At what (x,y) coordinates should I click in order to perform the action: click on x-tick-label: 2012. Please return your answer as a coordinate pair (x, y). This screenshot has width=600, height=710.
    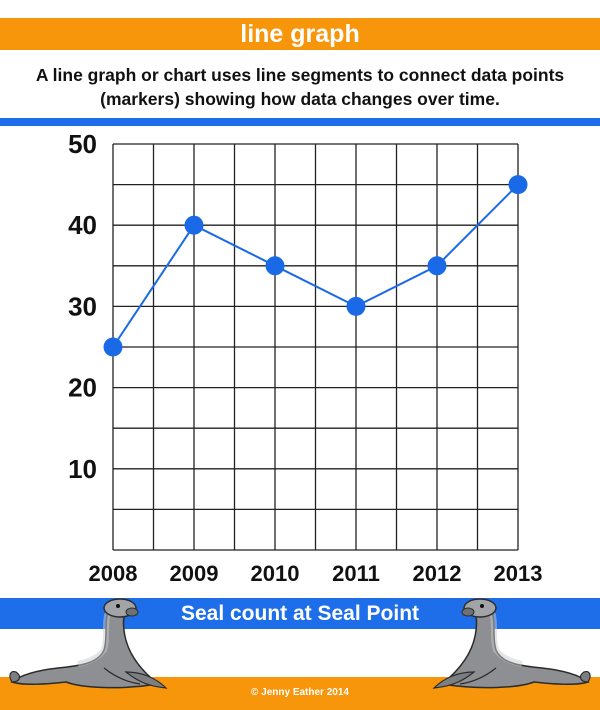
    Looking at the image, I should click on (437, 573).